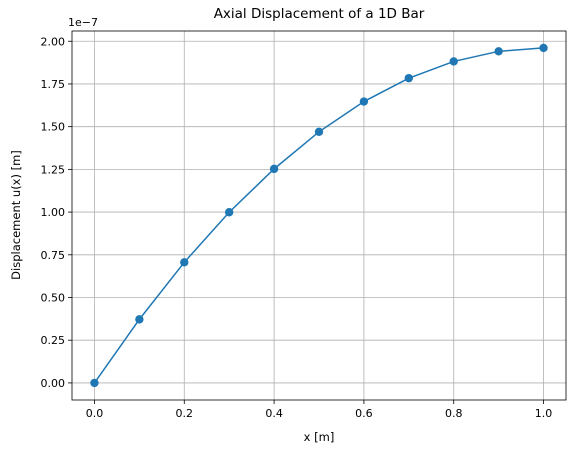 The height and width of the screenshot is (453, 576). What do you see at coordinates (53, 41) in the screenshot?
I see `y-tick-label: 2.00` at bounding box center [53, 41].